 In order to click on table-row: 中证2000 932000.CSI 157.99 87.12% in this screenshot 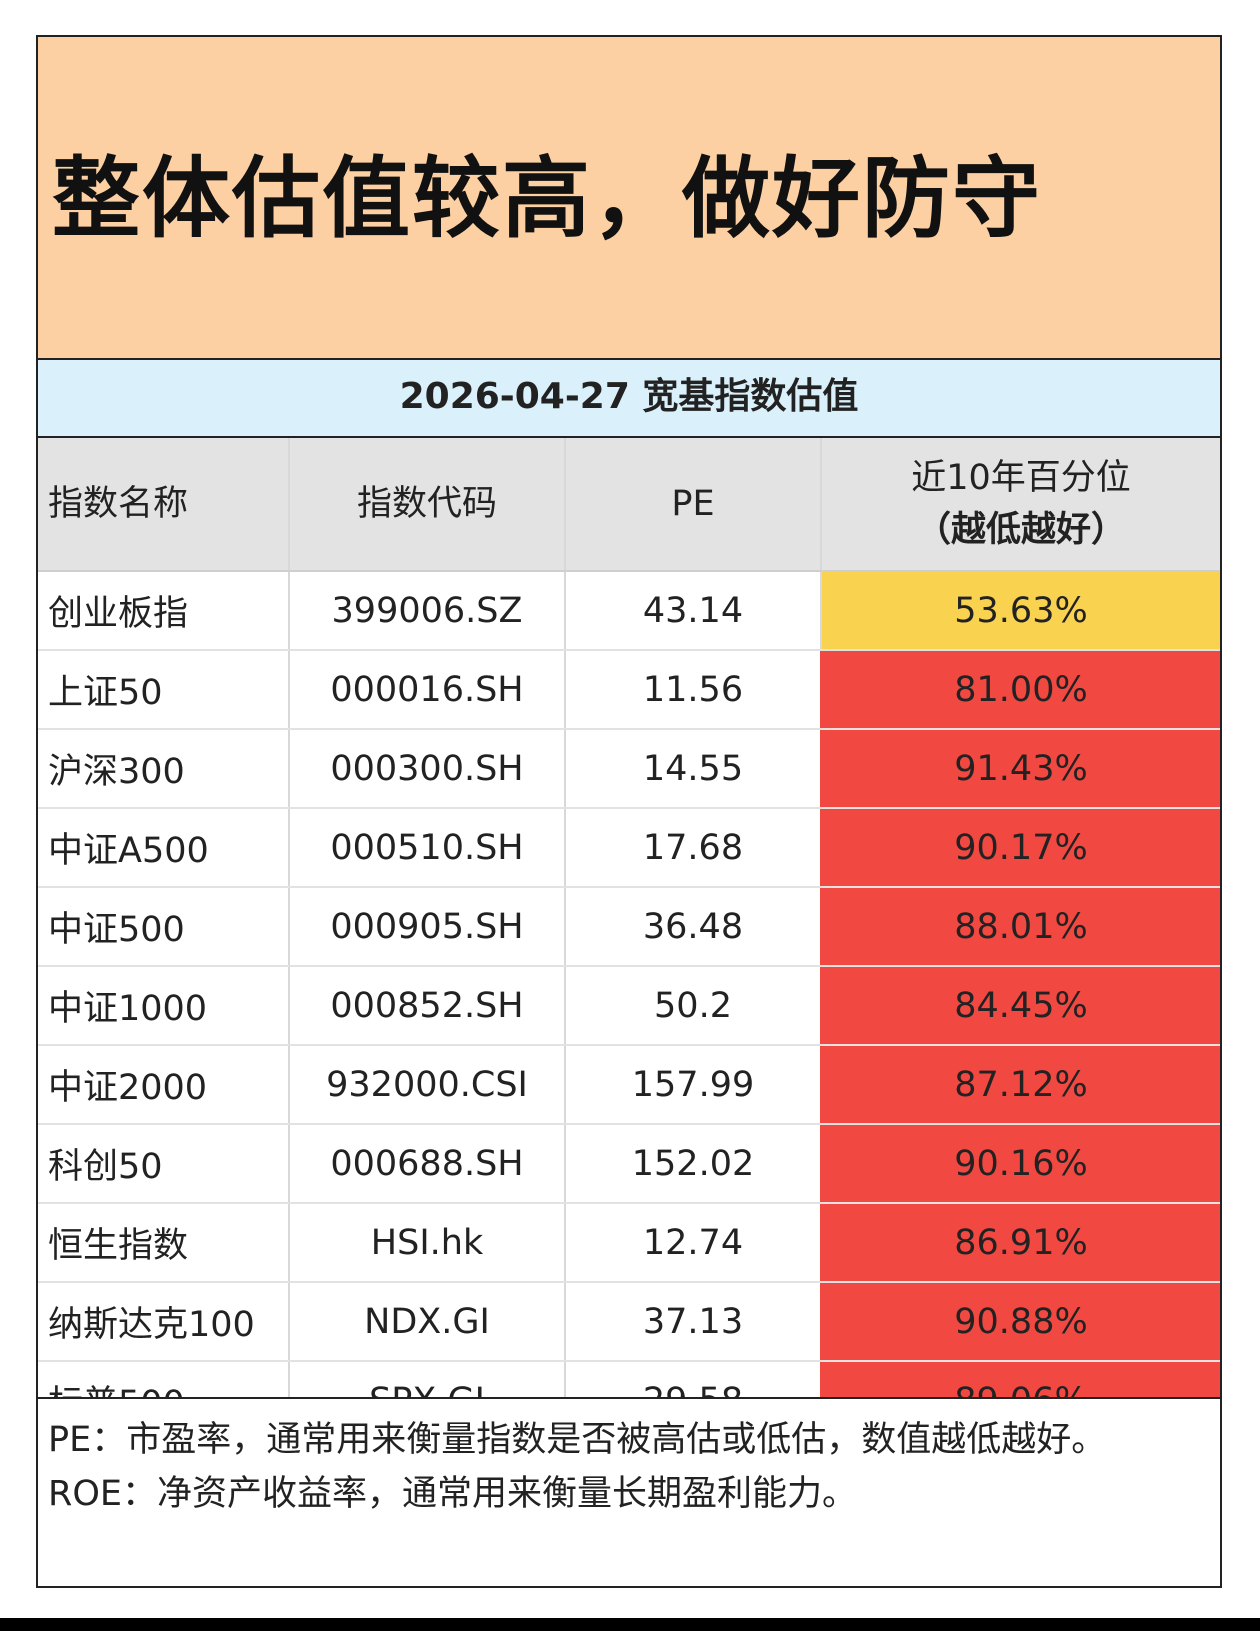, I will do `click(629, 1085)`.